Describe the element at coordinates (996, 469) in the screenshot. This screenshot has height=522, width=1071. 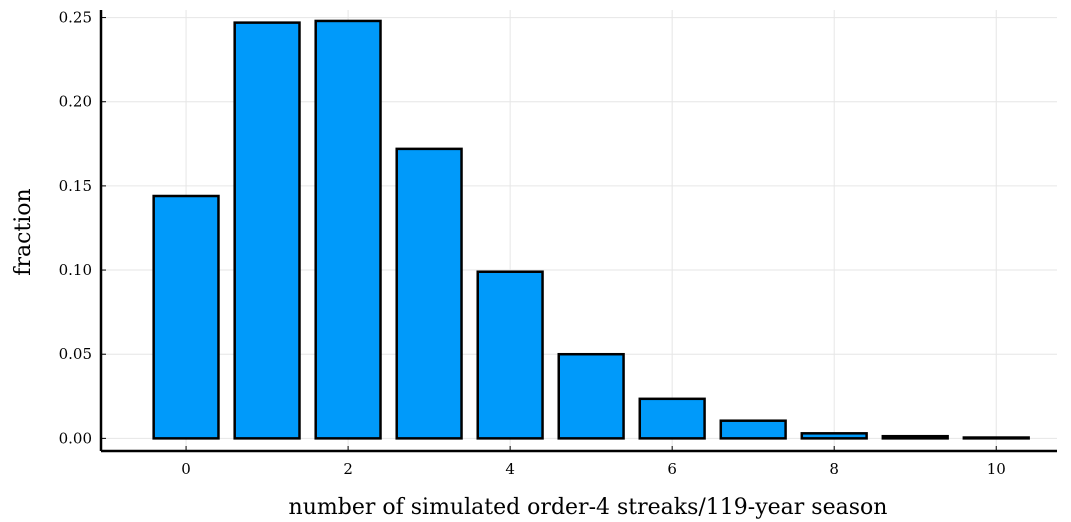
I see `x-tick-label: 10` at that location.